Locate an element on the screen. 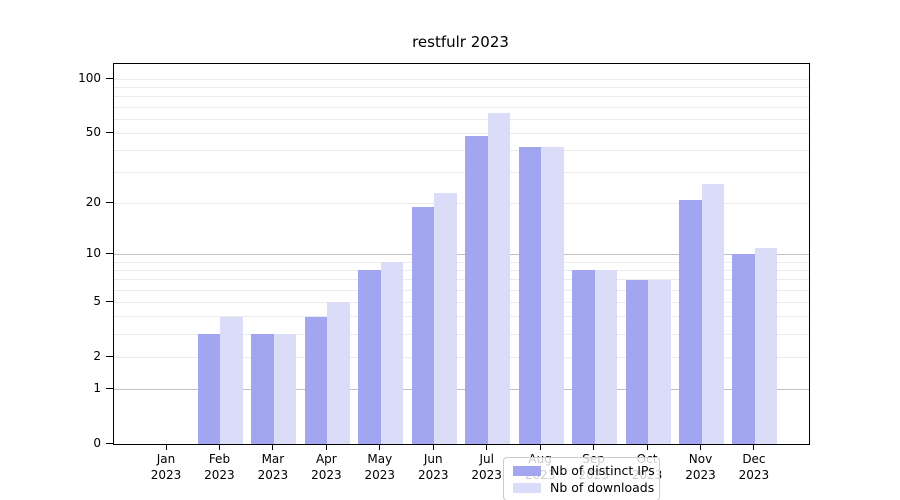 The width and height of the screenshot is (900, 500). x-tick-label-2: Feb 2023 is located at coordinates (219, 467).